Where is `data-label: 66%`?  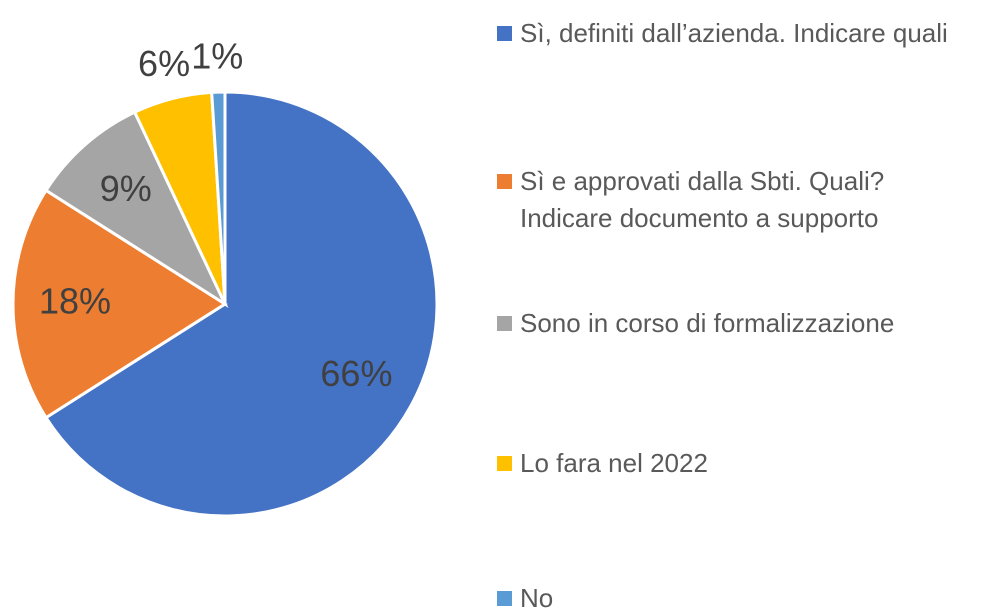
data-label: 66% is located at coordinates (356, 373).